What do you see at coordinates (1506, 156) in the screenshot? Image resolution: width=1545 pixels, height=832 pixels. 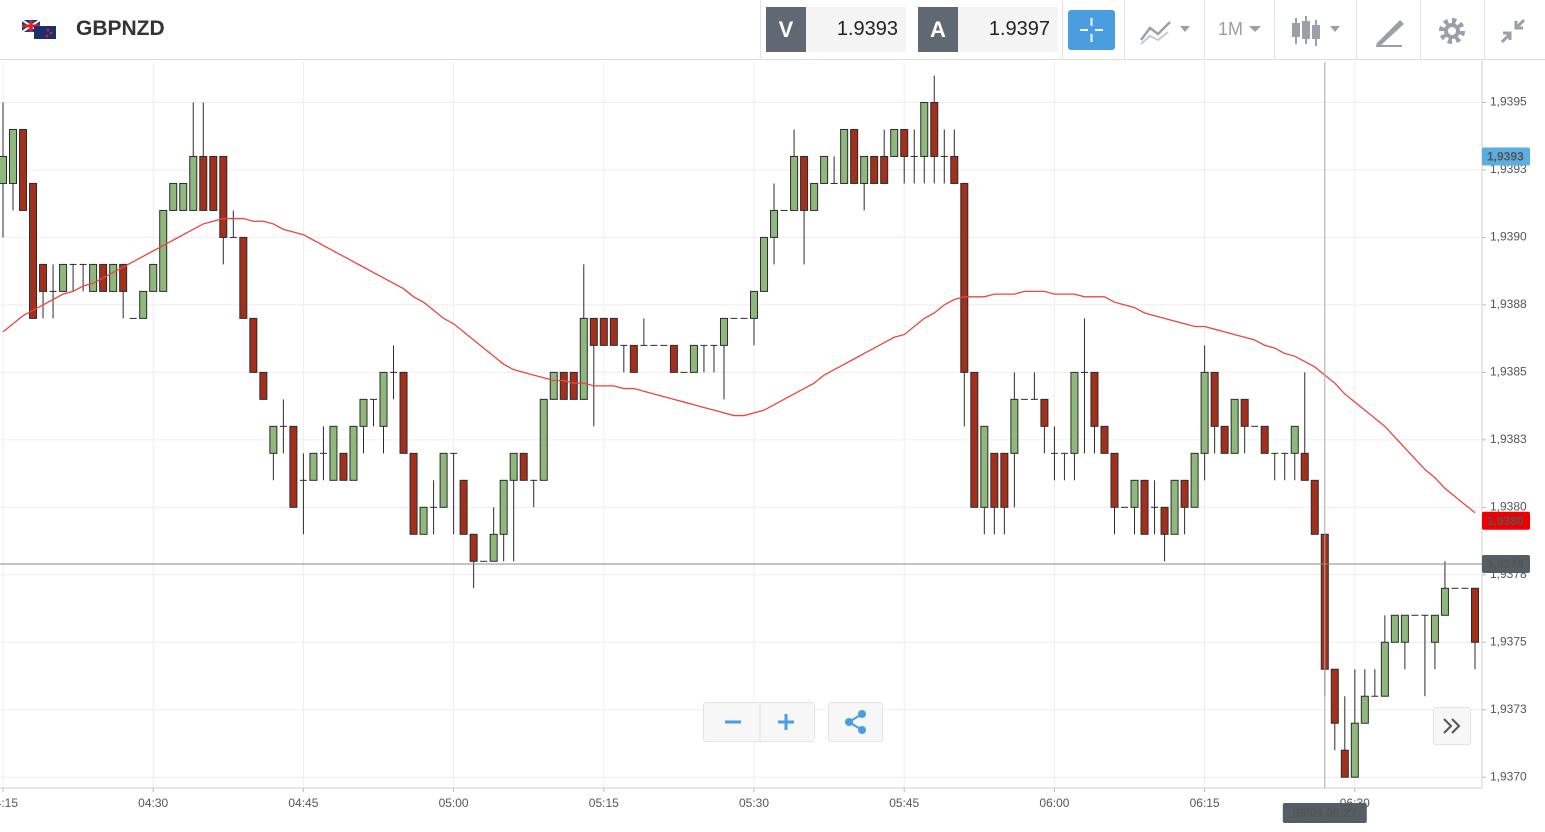 I see `price-badge` at bounding box center [1506, 156].